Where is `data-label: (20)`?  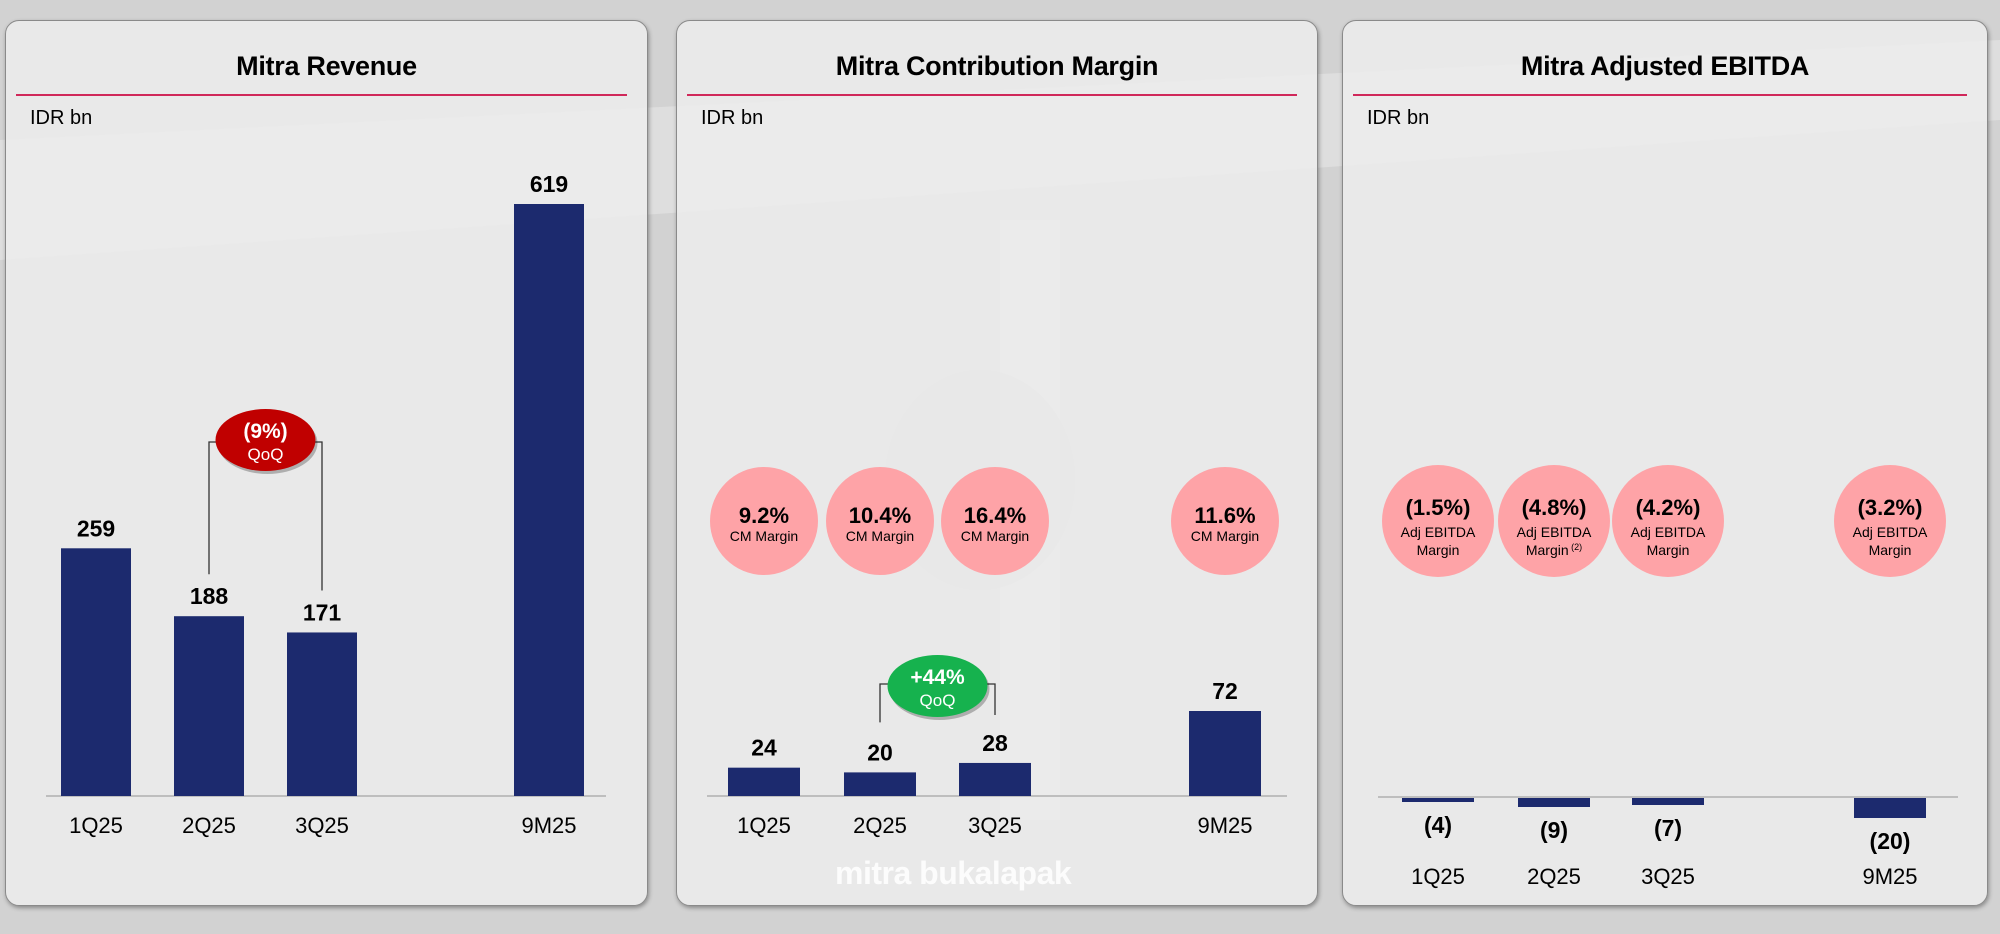
data-label: (20) is located at coordinates (1890, 841).